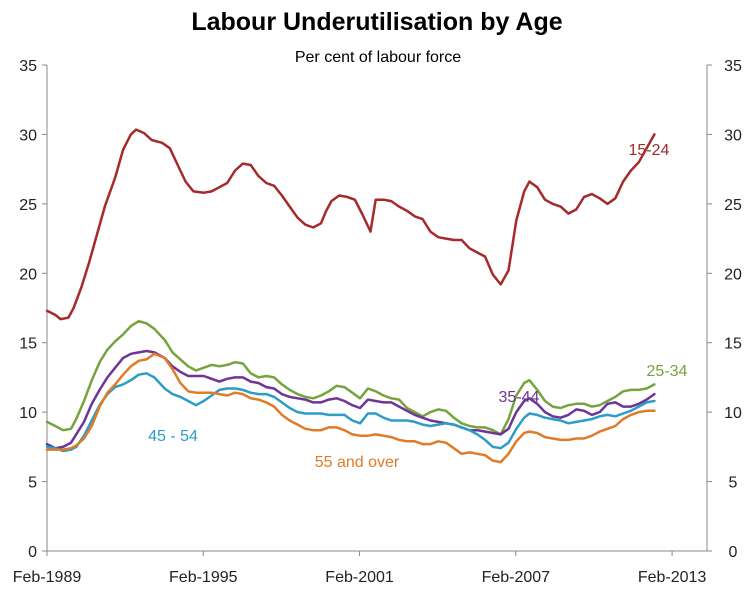 Image resolution: width=754 pixels, height=595 pixels. Describe the element at coordinates (733, 66) in the screenshot. I see `y-tick-label-right: 35` at that location.